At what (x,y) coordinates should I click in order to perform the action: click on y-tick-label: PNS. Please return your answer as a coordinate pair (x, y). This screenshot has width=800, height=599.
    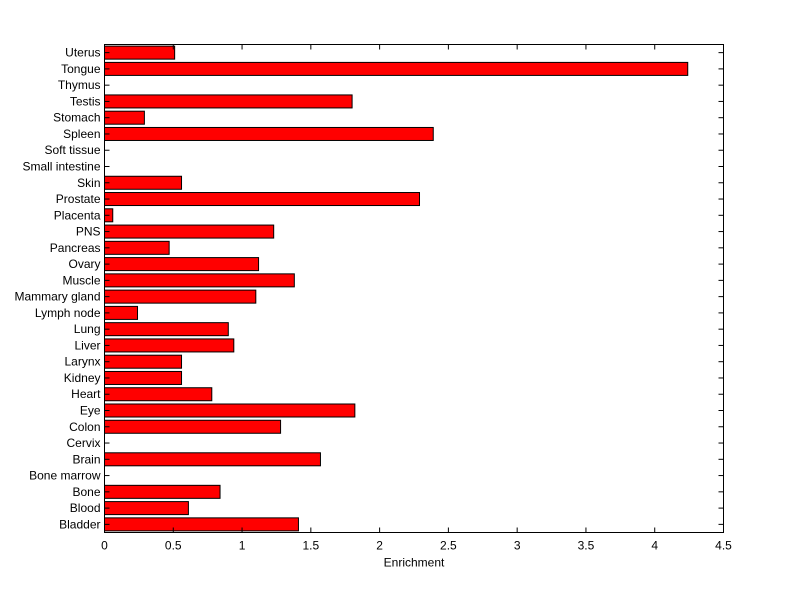
    Looking at the image, I should click on (88, 232).